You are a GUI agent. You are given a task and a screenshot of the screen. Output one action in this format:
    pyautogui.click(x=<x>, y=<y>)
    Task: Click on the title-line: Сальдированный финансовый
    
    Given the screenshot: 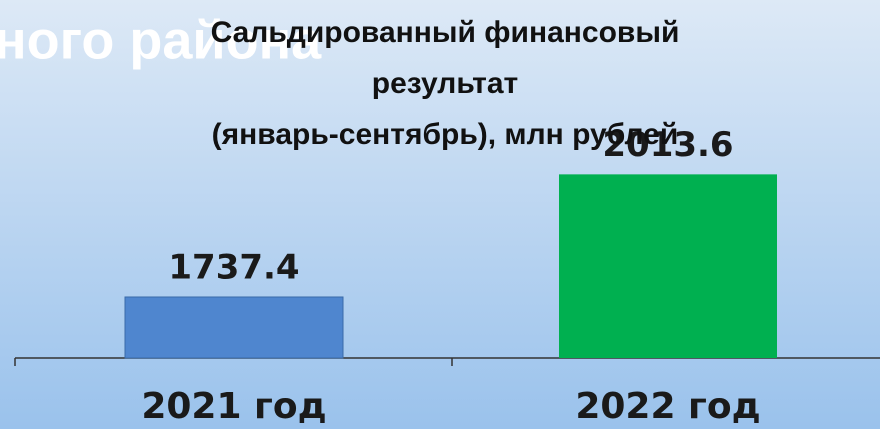 What is the action you would take?
    pyautogui.click(x=445, y=32)
    